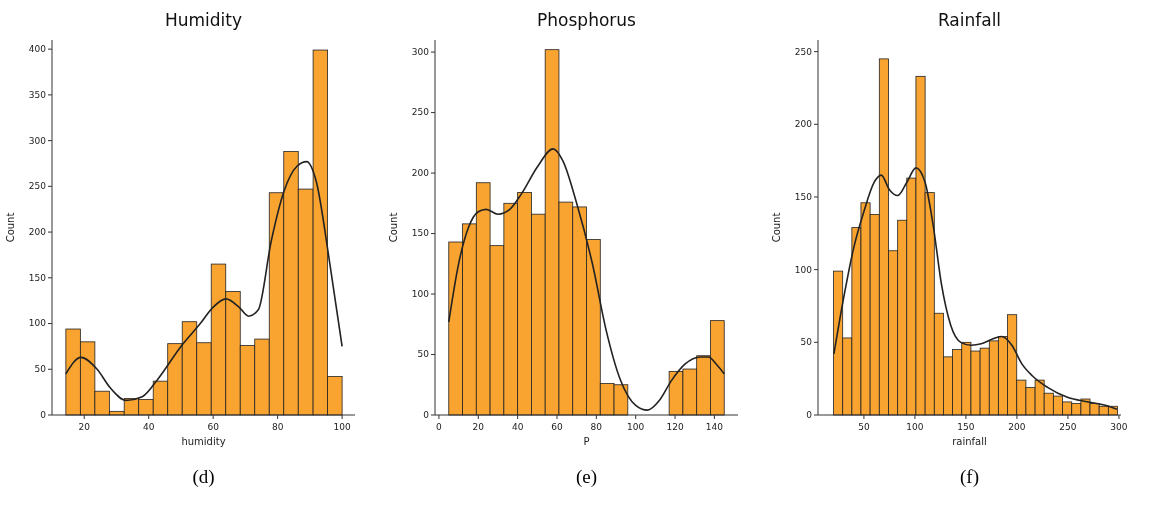  Describe the element at coordinates (1068, 427) in the screenshot. I see `x-tick-label: 250` at that location.